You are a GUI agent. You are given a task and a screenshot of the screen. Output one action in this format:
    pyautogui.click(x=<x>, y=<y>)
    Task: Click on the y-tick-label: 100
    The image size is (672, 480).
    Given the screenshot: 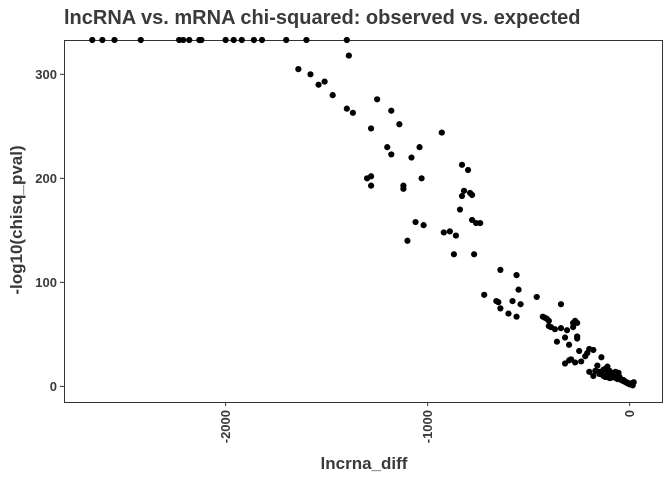 What is the action you would take?
    pyautogui.click(x=46, y=282)
    